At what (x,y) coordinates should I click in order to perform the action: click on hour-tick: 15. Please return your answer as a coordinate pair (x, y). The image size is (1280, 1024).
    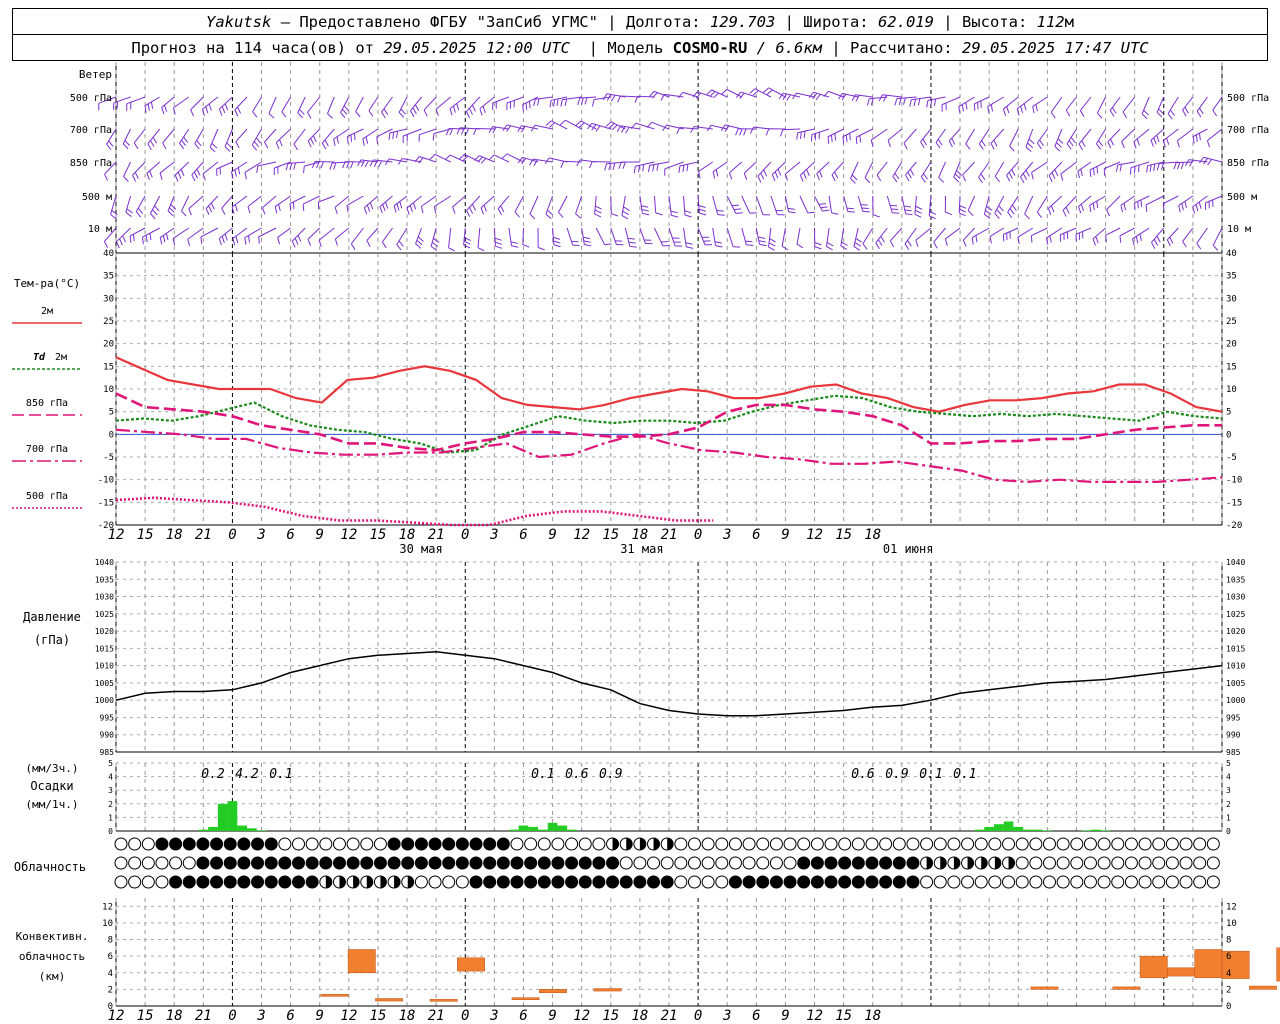
    Looking at the image, I should click on (843, 1016).